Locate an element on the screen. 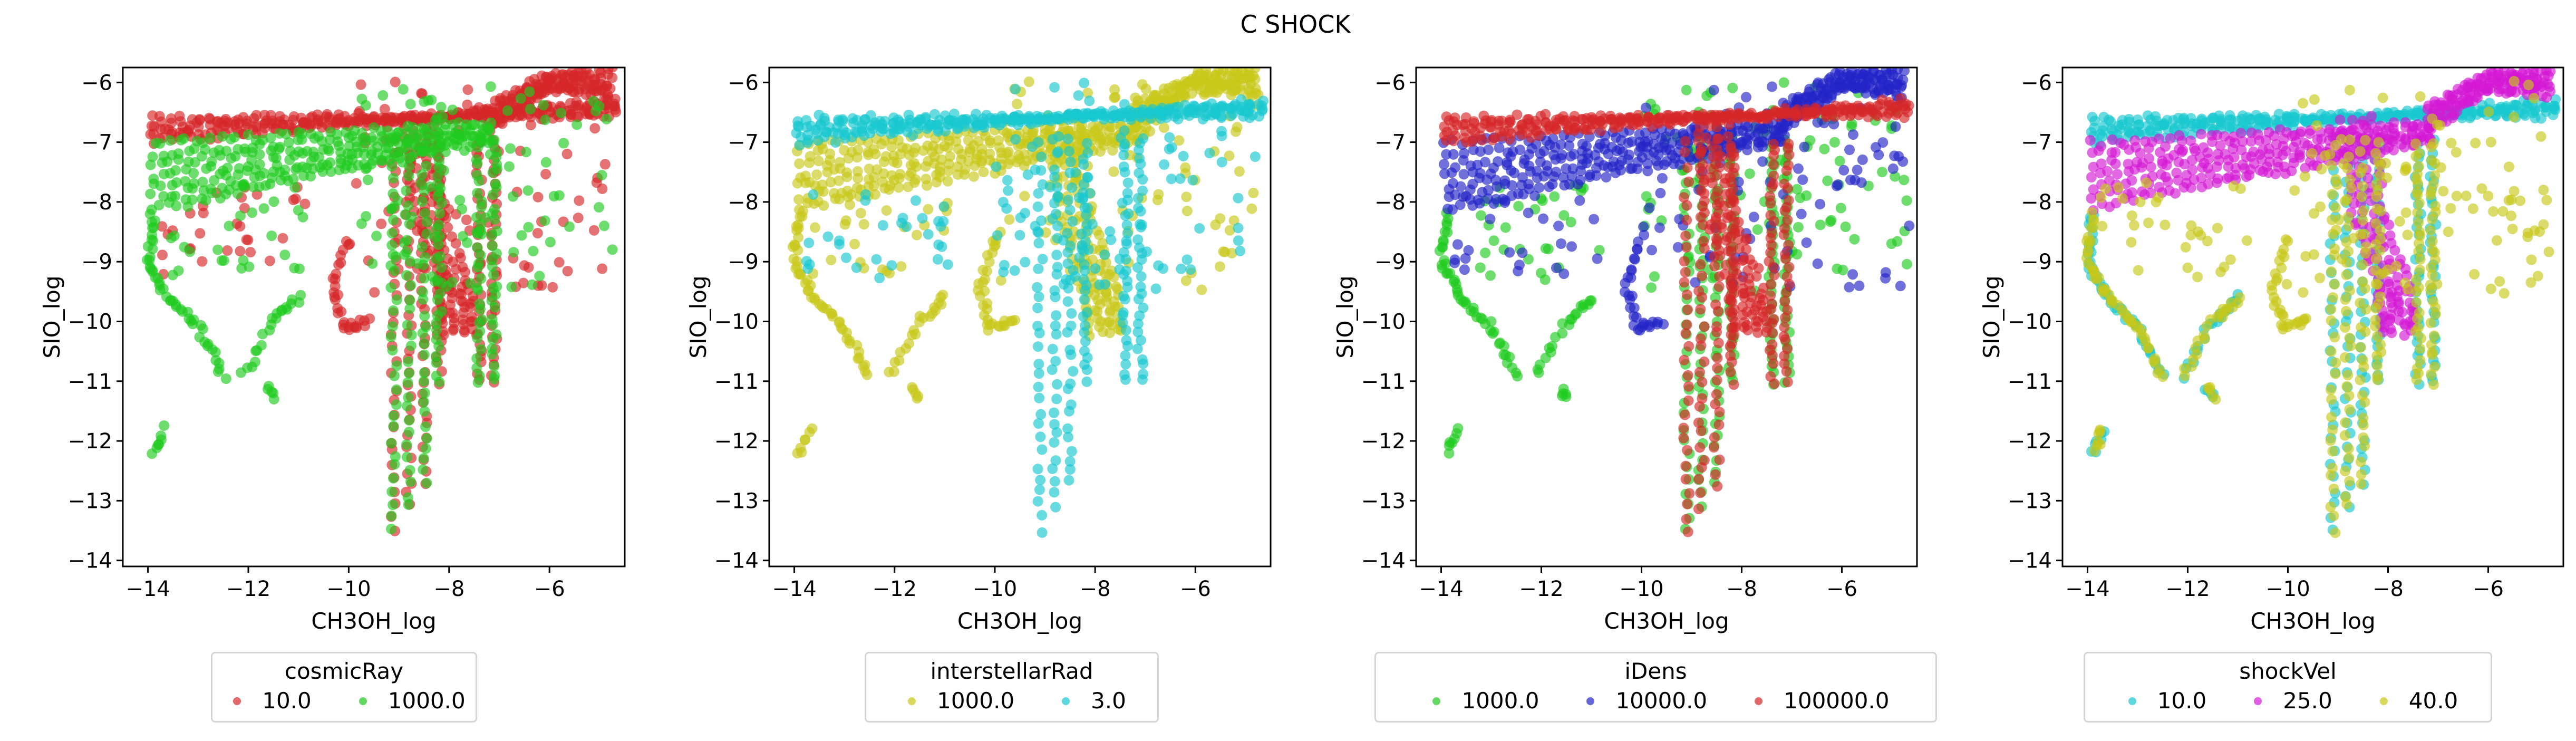 The width and height of the screenshot is (2576, 741). x-axis-label: CH3OH_log is located at coordinates (1666, 621).